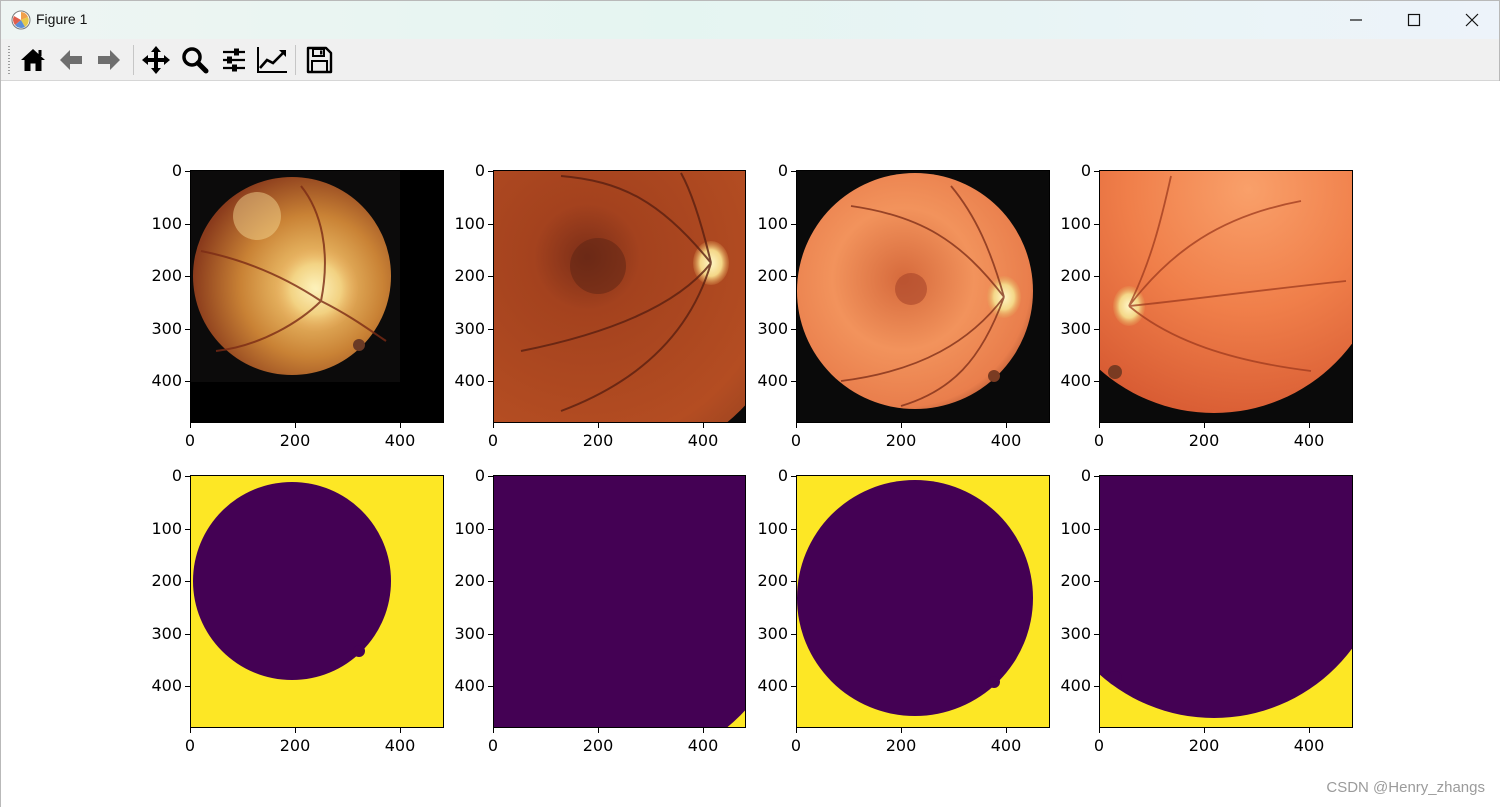 Image resolution: width=1502 pixels, height=809 pixels. I want to click on close-button, so click(1472, 20).